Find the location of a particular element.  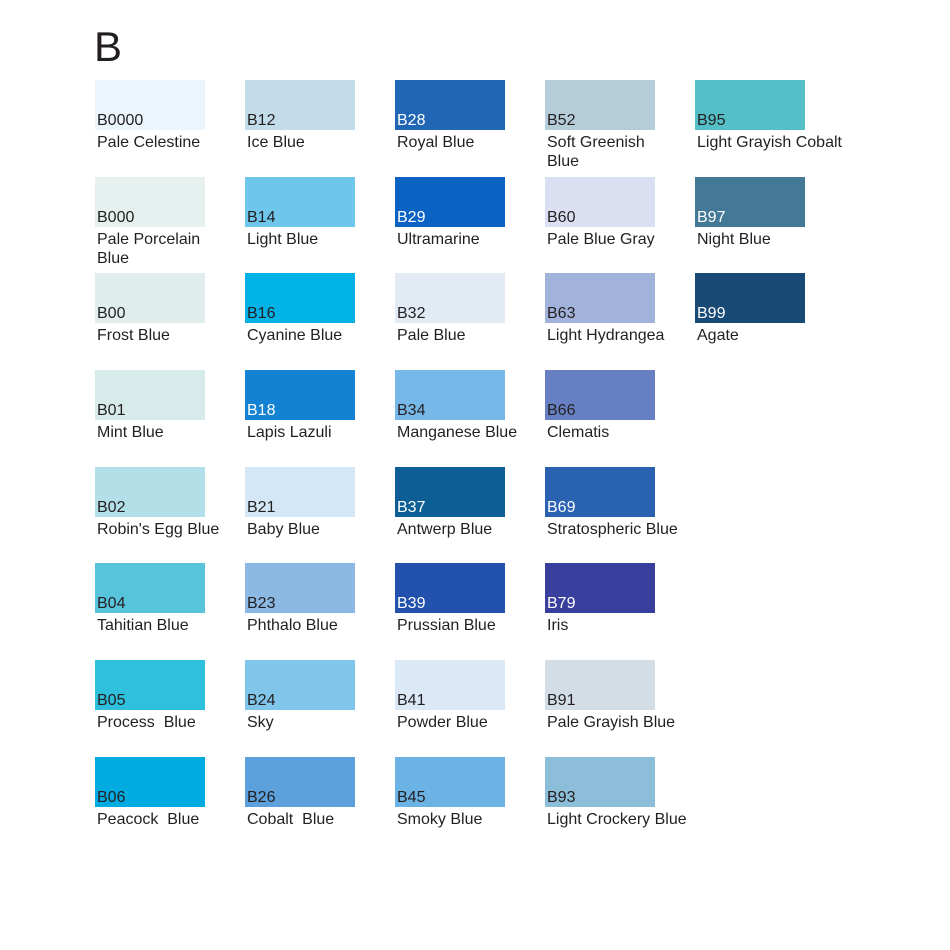

color-swatch: B14 is located at coordinates (300, 201).